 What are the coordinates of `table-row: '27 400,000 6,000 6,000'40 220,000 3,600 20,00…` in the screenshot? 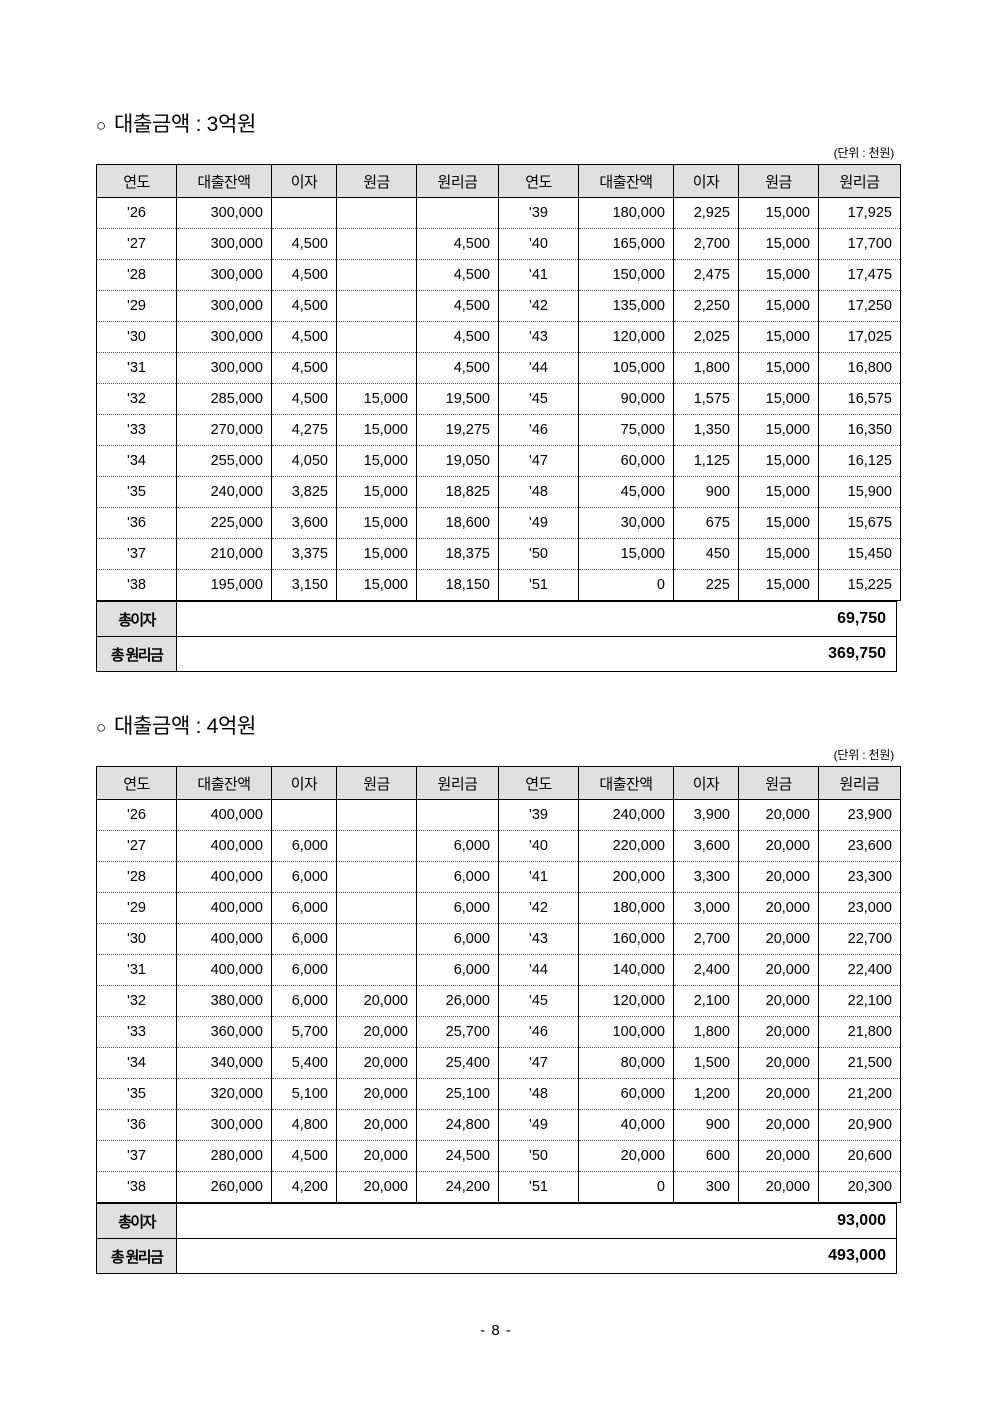 It's located at (498, 846).